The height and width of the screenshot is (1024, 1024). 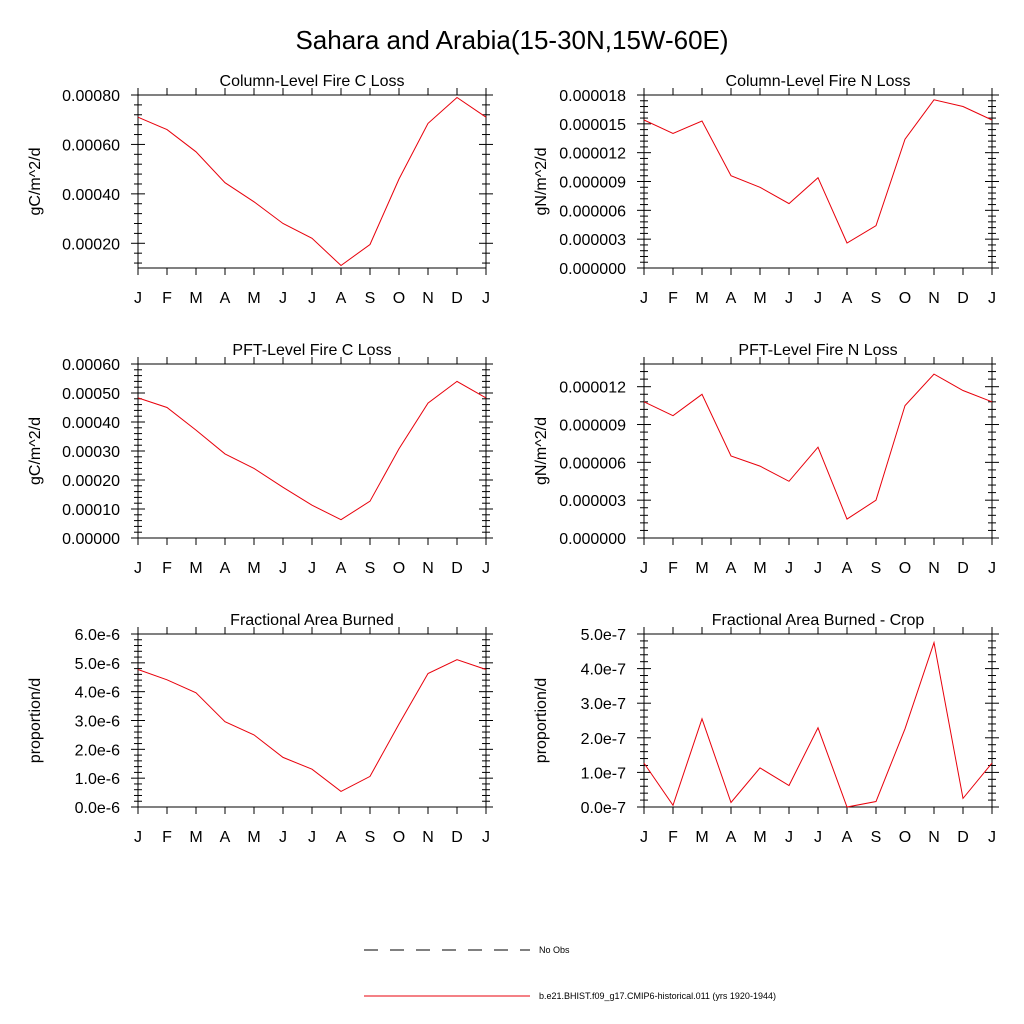 I want to click on y-tick-label: 6.0e-6, so click(x=97, y=635).